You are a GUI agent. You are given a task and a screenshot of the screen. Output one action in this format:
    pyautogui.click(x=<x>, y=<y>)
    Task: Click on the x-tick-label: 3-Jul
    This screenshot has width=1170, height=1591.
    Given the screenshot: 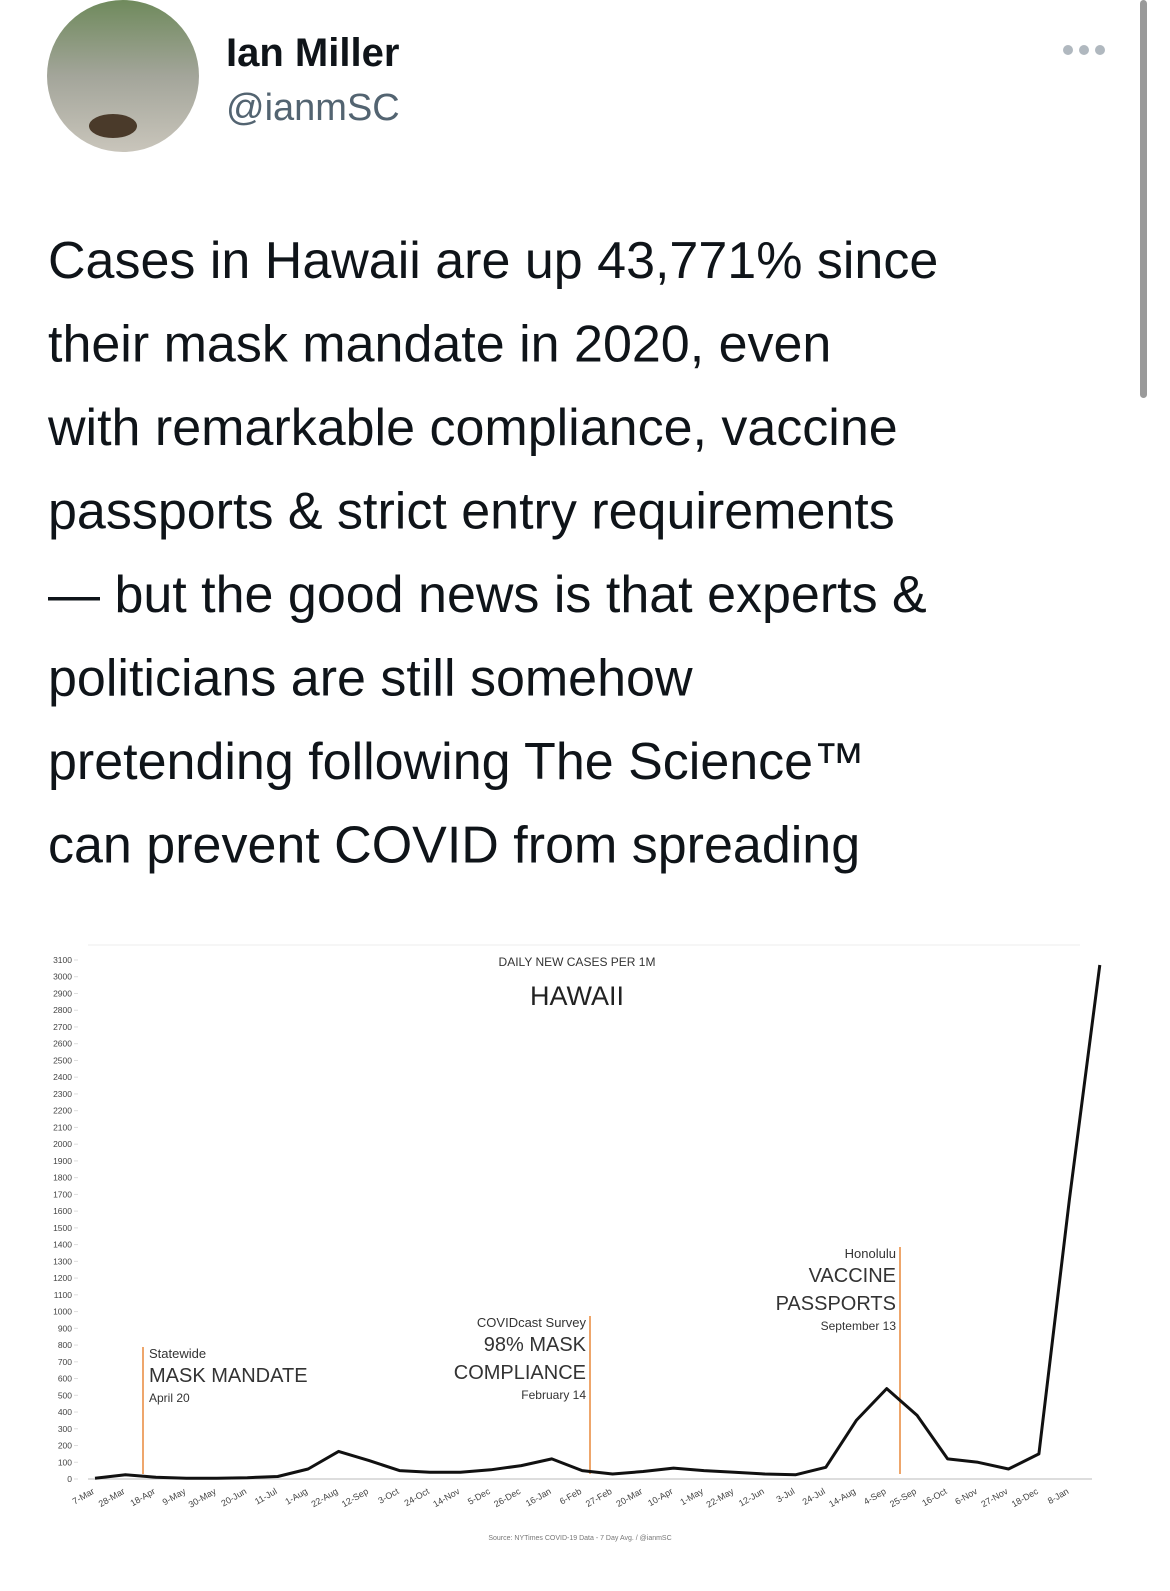 What is the action you would take?
    pyautogui.click(x=785, y=1495)
    